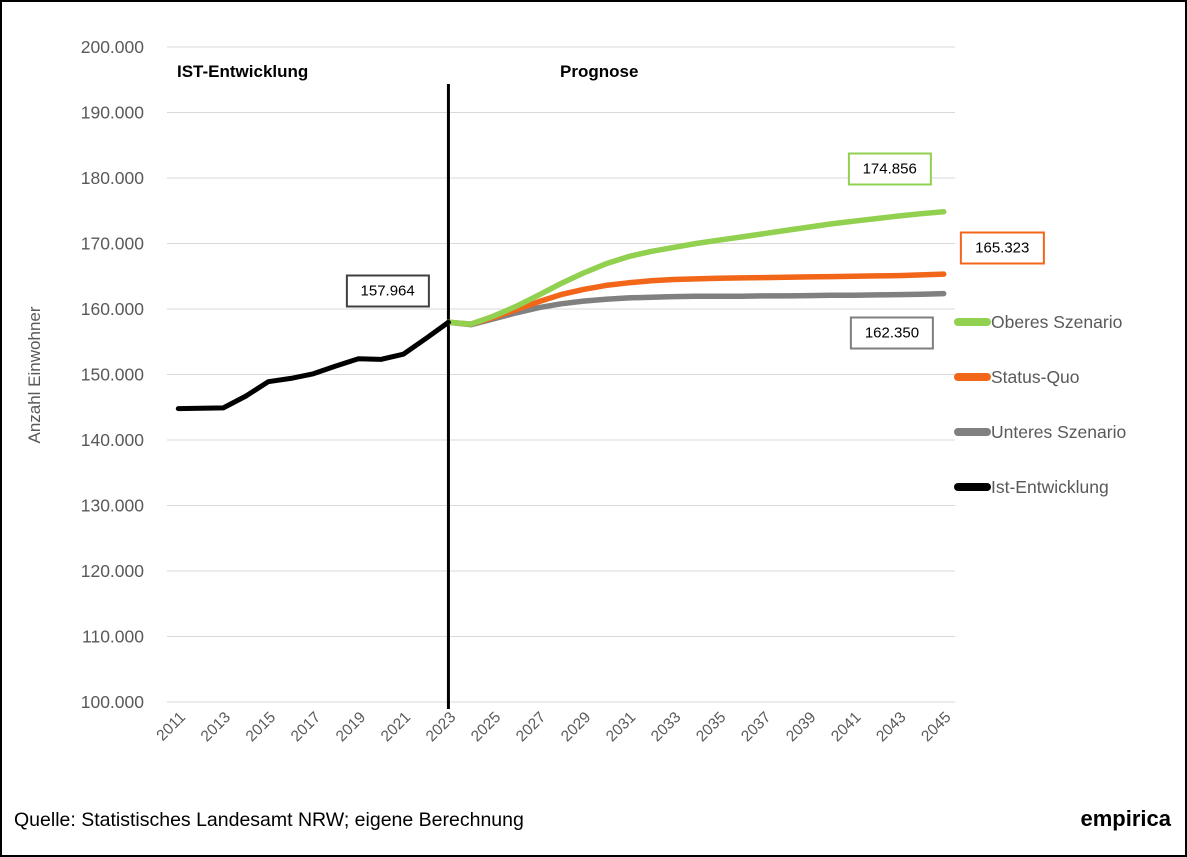  Describe the element at coordinates (113, 506) in the screenshot. I see `y-tick-label: 130.000` at that location.